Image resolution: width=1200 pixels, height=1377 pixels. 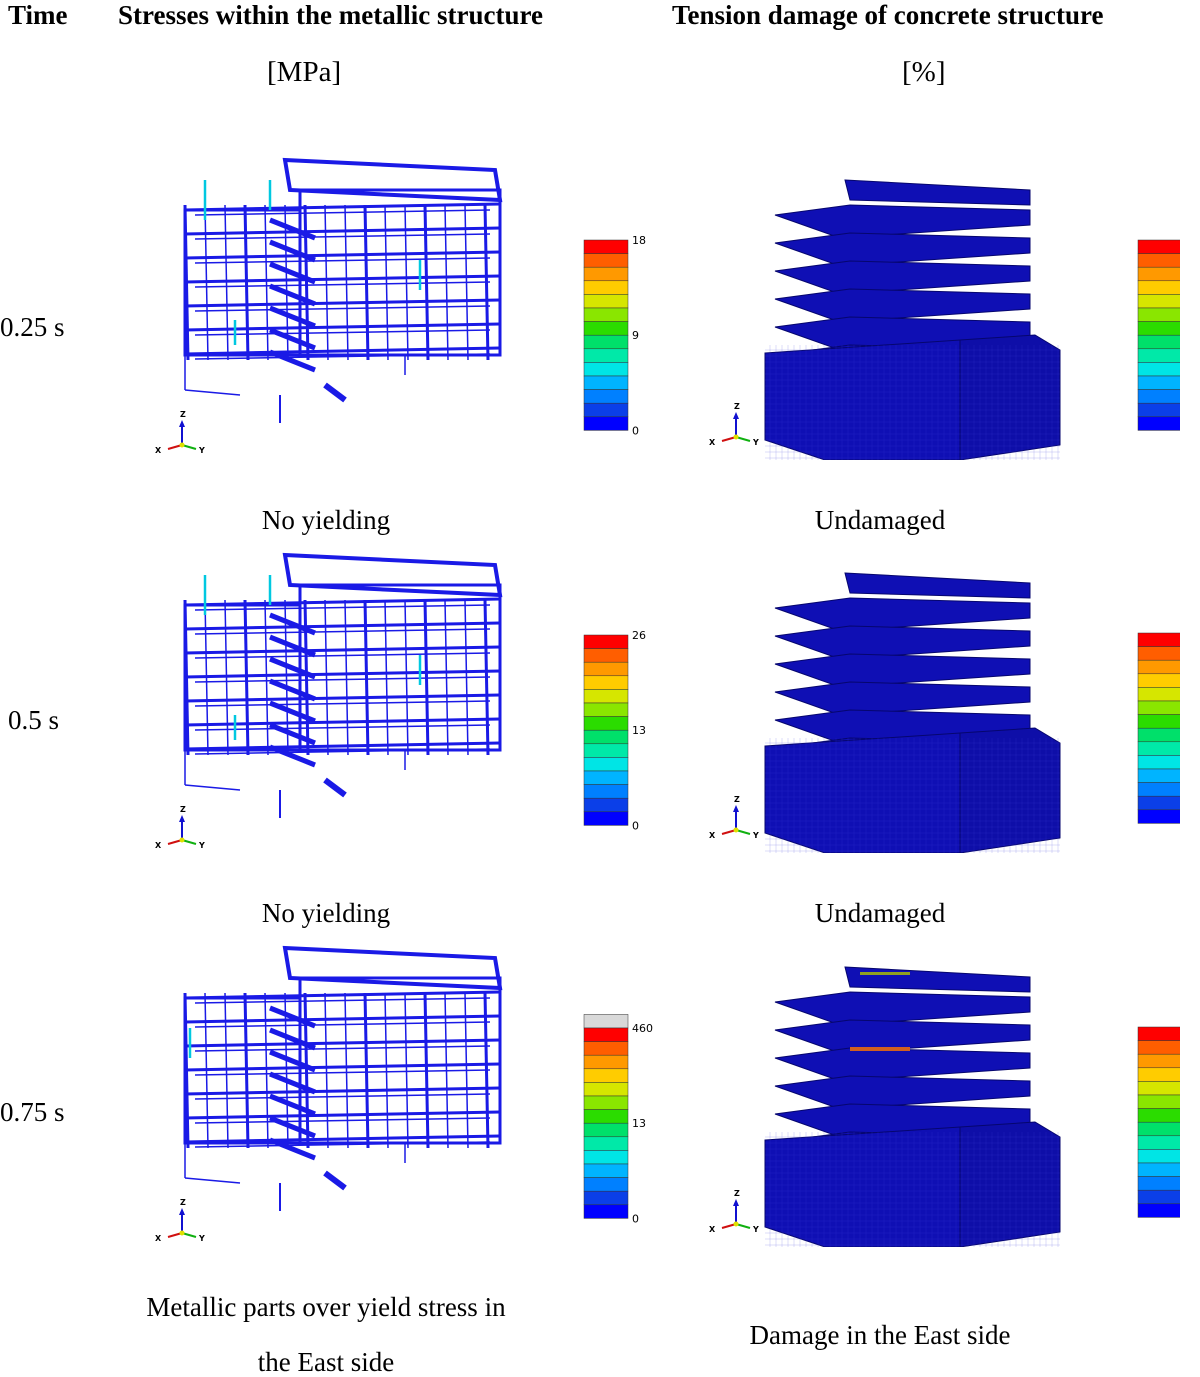 What do you see at coordinates (639, 240) in the screenshot?
I see `colorbar-max-label: 18` at bounding box center [639, 240].